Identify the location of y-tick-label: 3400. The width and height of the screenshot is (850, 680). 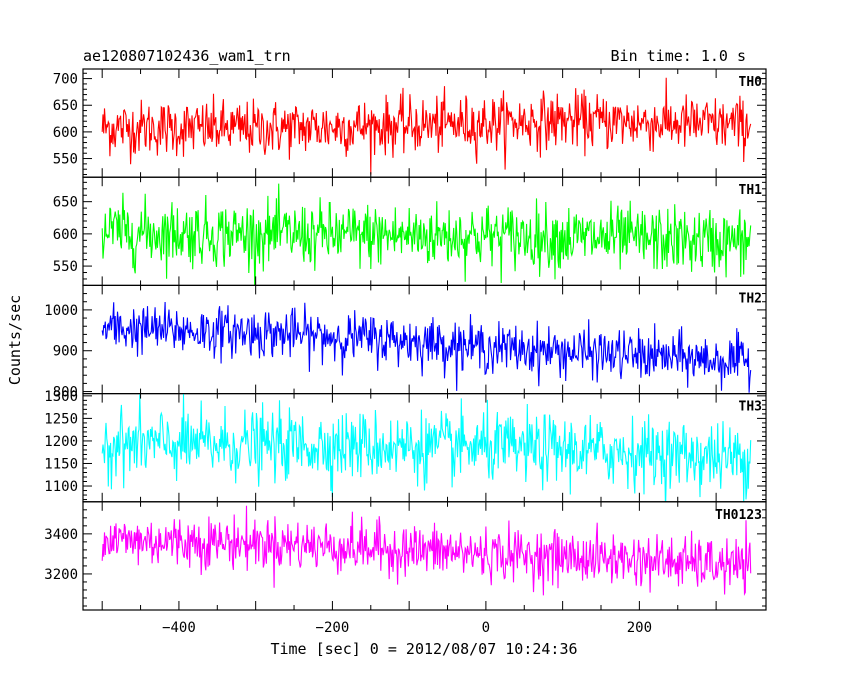
(61, 535).